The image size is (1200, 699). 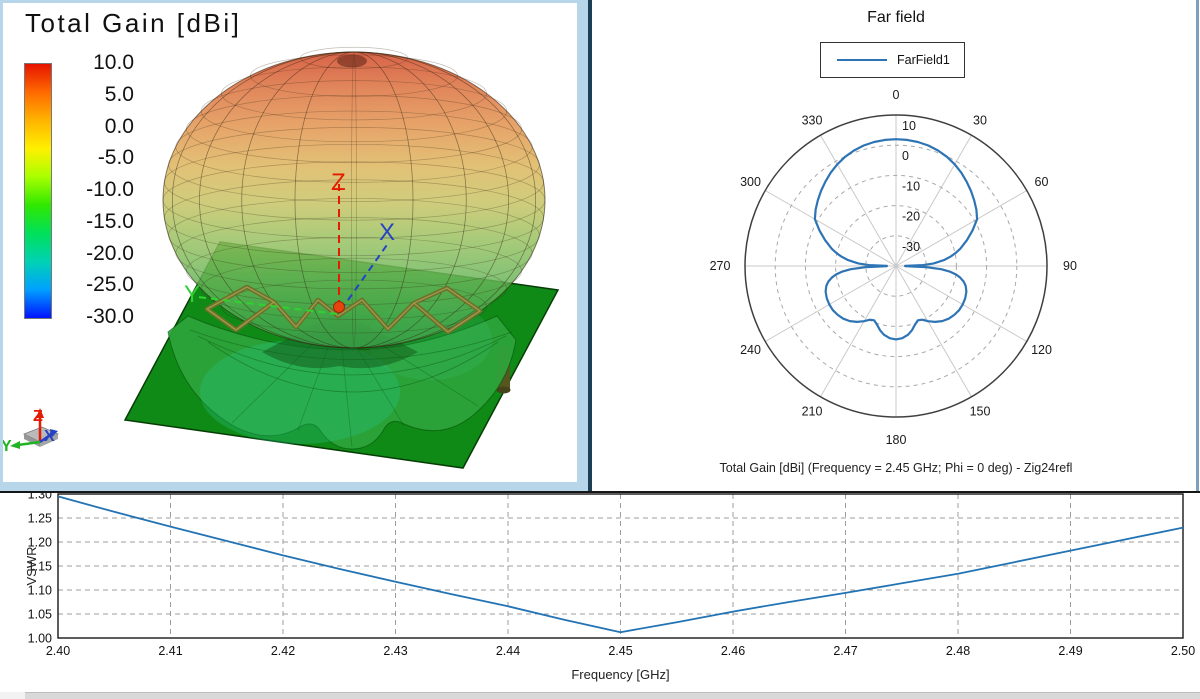 I want to click on polar-radial-label: -10, so click(x=911, y=186).